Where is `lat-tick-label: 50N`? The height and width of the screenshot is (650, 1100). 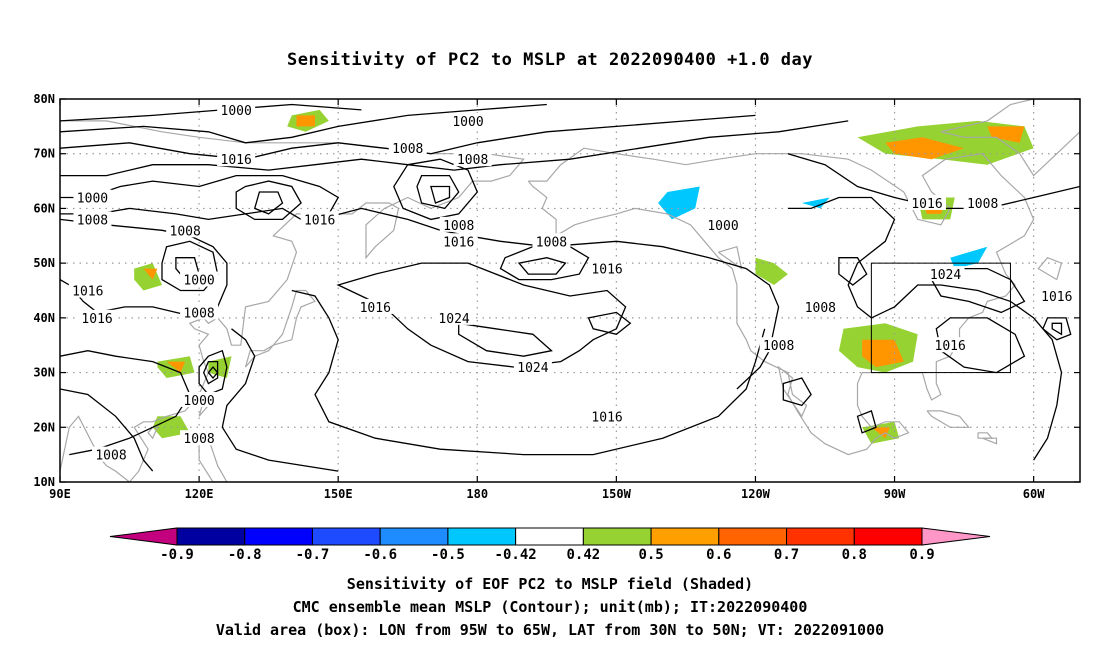
lat-tick-label: 50N is located at coordinates (44, 263).